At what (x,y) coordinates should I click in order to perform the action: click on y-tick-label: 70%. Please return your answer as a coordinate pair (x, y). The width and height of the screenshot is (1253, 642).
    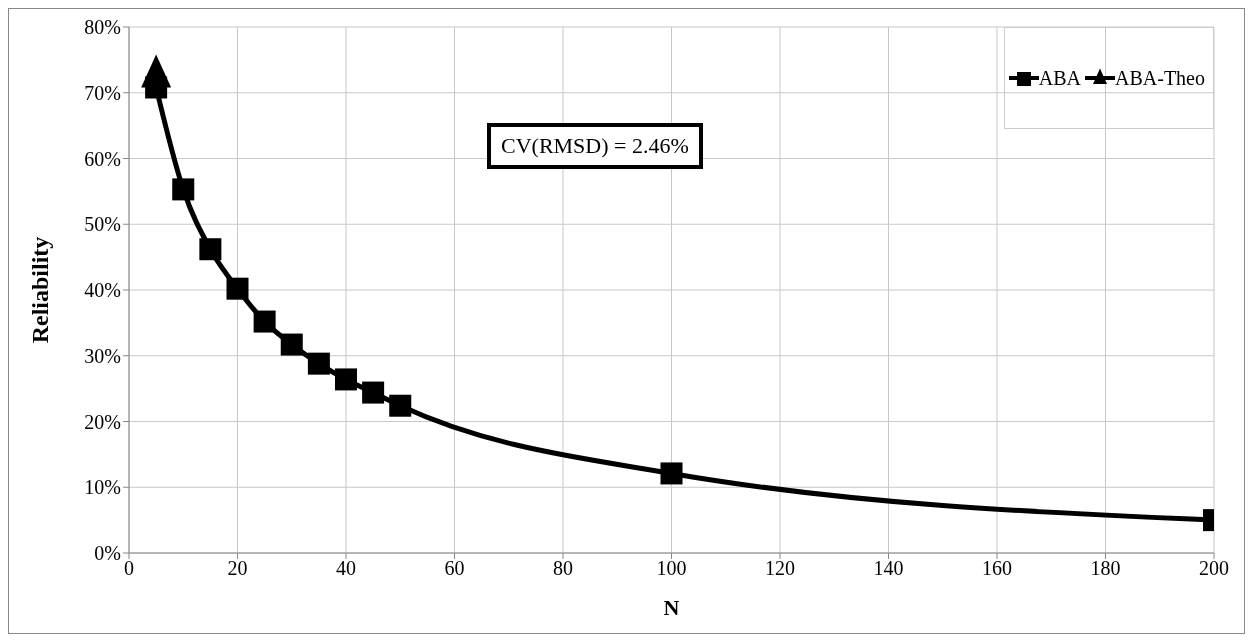
    Looking at the image, I should click on (102, 92).